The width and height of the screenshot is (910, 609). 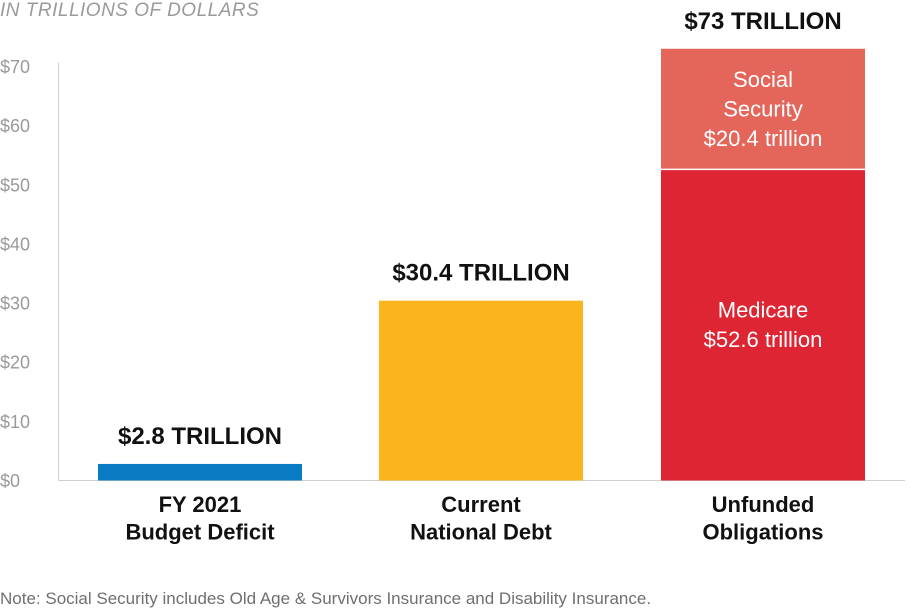 What do you see at coordinates (763, 138) in the screenshot?
I see `segment-label: $20.4 trillion` at bounding box center [763, 138].